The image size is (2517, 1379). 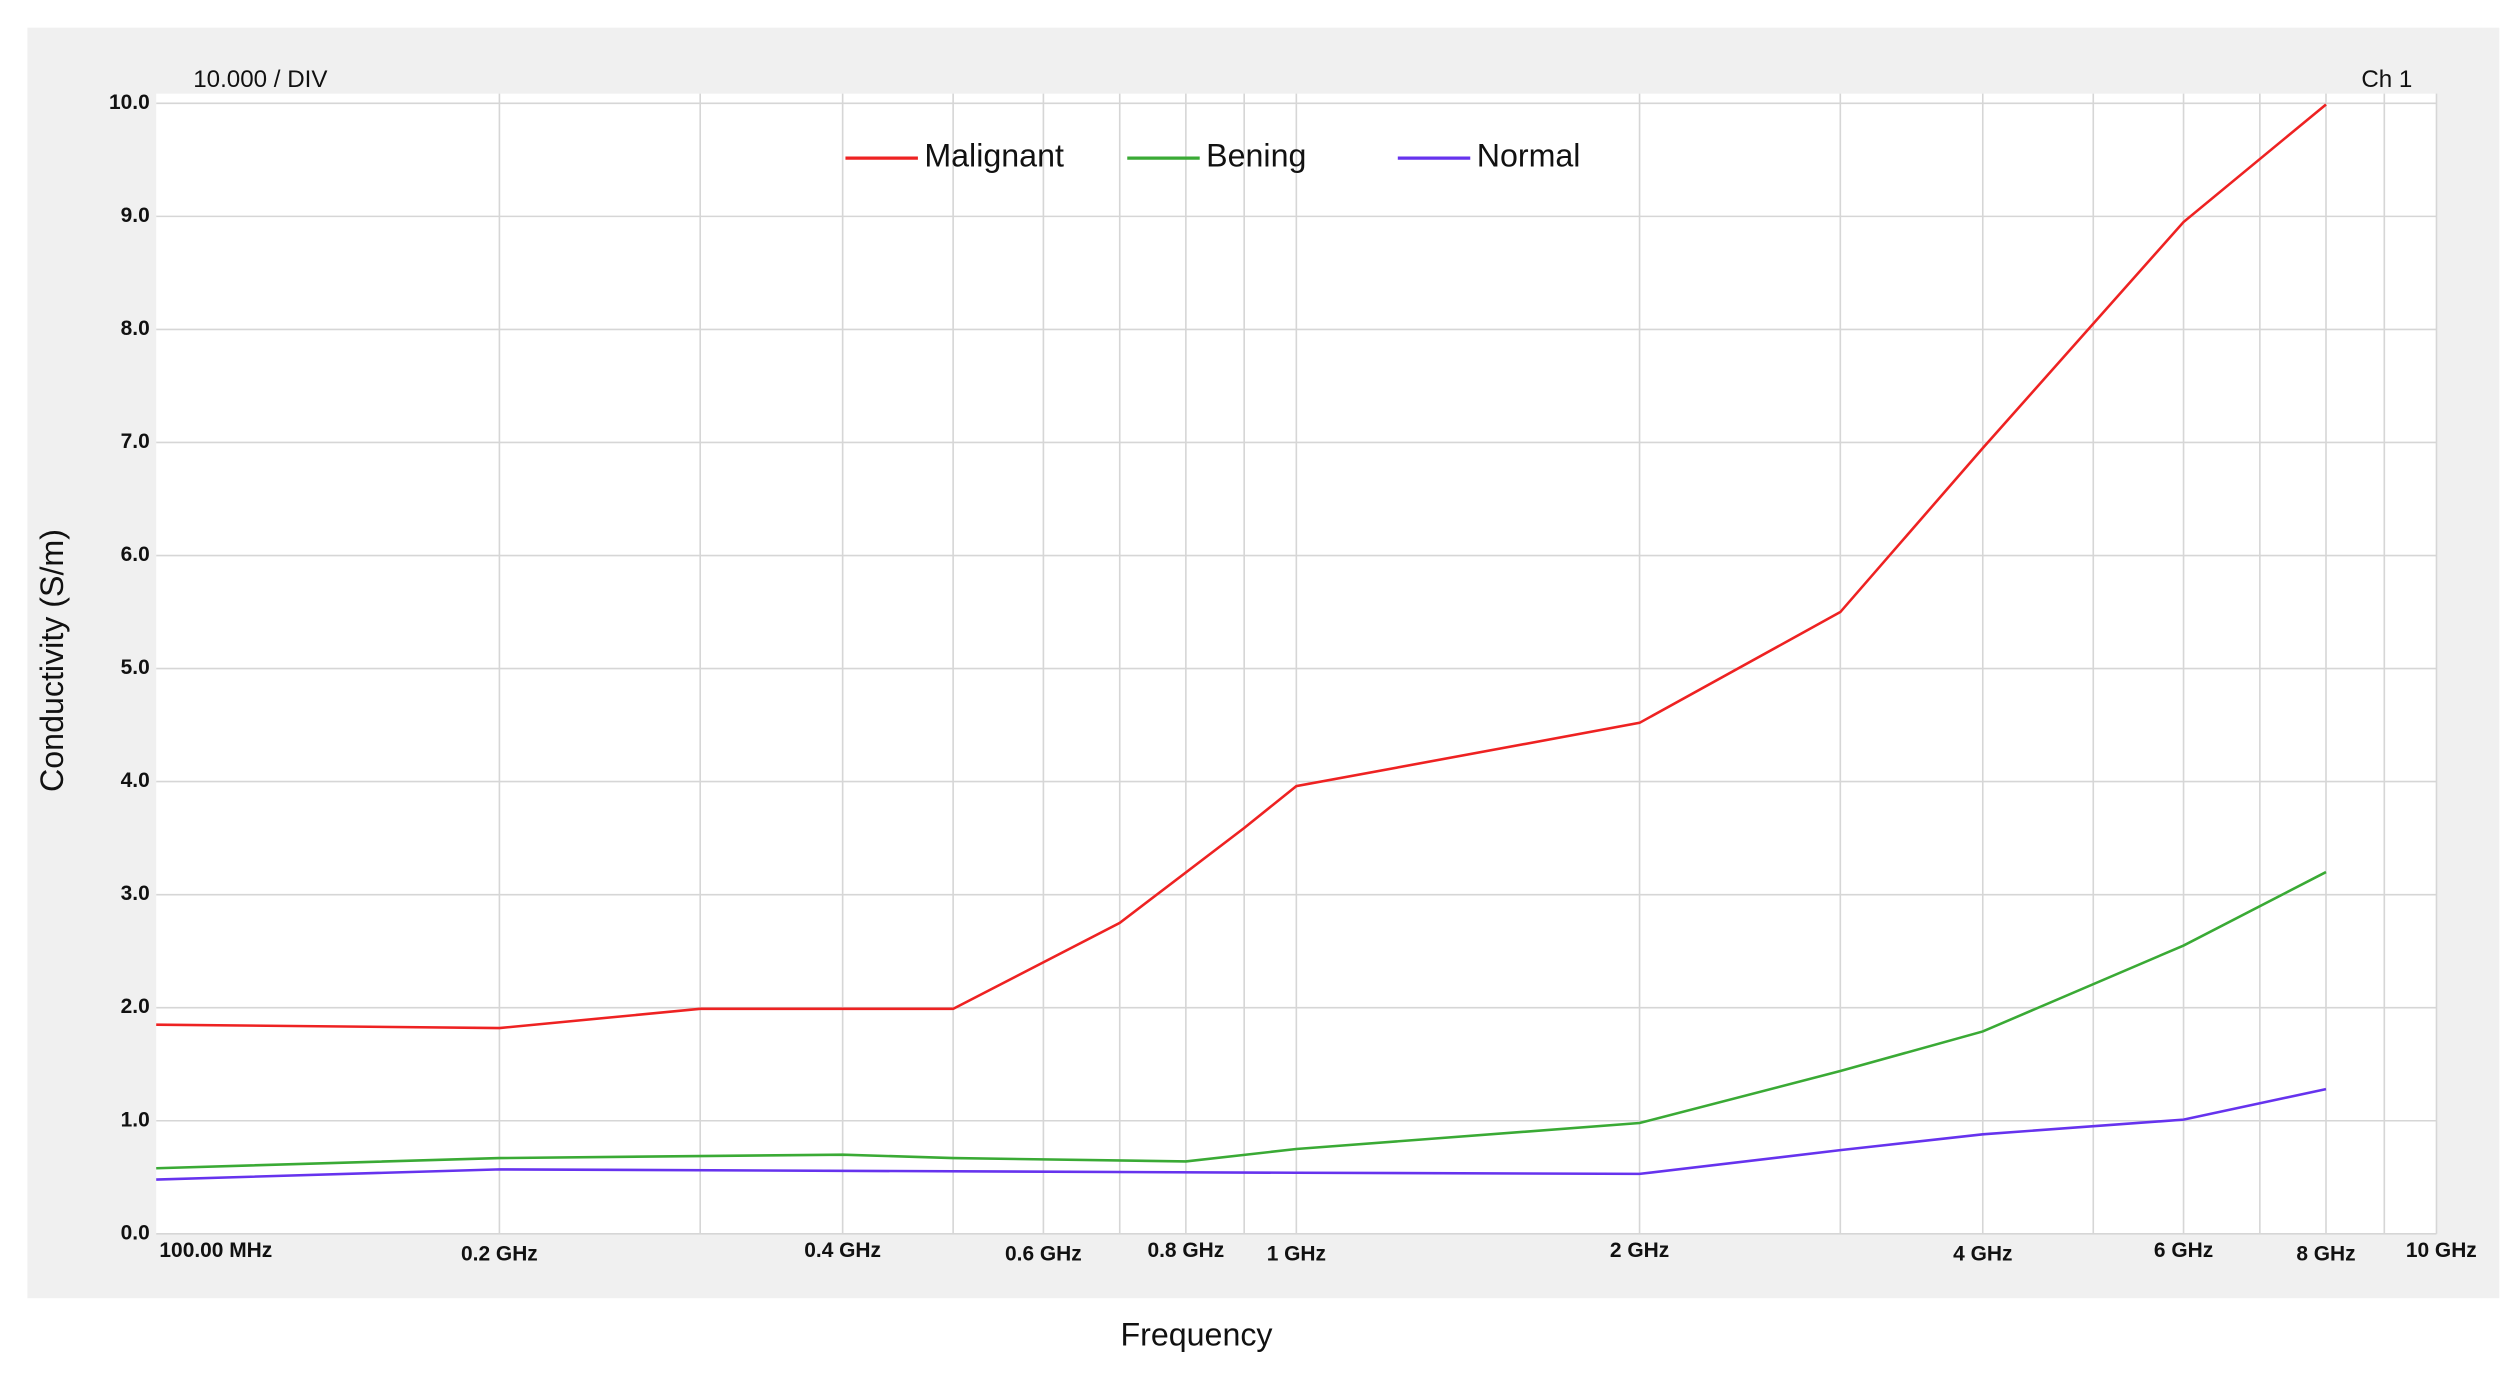 What do you see at coordinates (135, 667) in the screenshot?
I see `y-tick-label: 5.0` at bounding box center [135, 667].